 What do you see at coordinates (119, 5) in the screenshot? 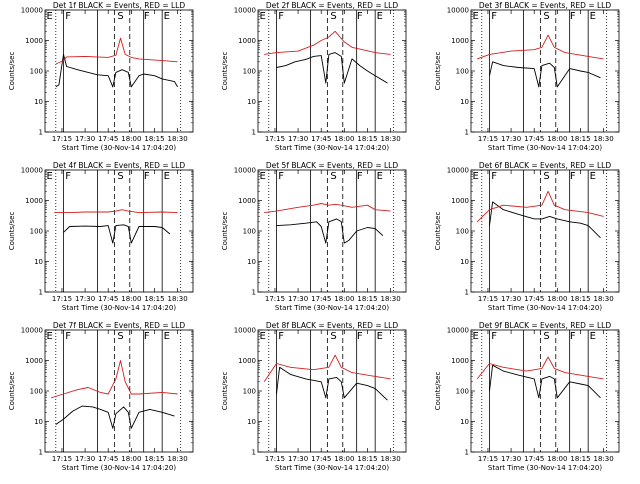
I see `panel-title: Det 1f BLACK = Events, RED = LLD` at bounding box center [119, 5].